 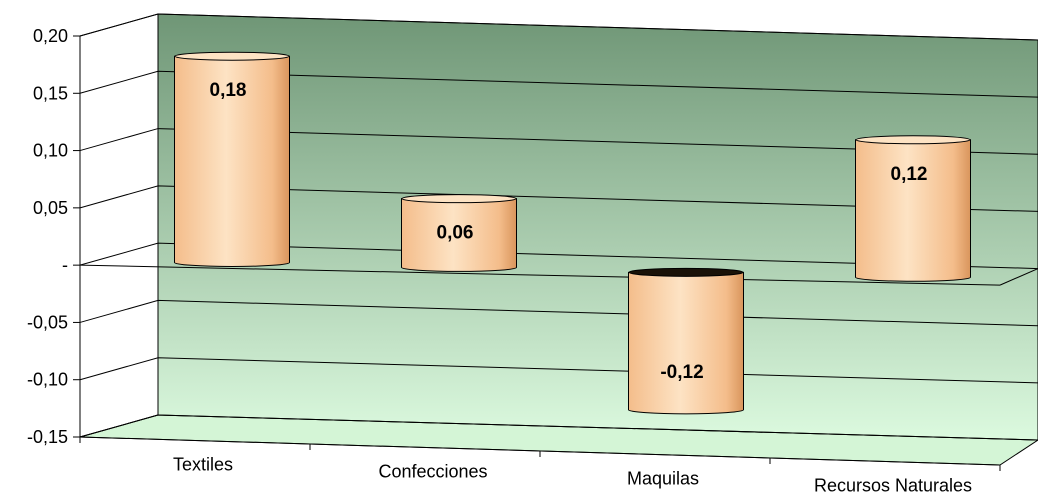 I want to click on y-tick-label: -0,05, so click(x=47, y=322).